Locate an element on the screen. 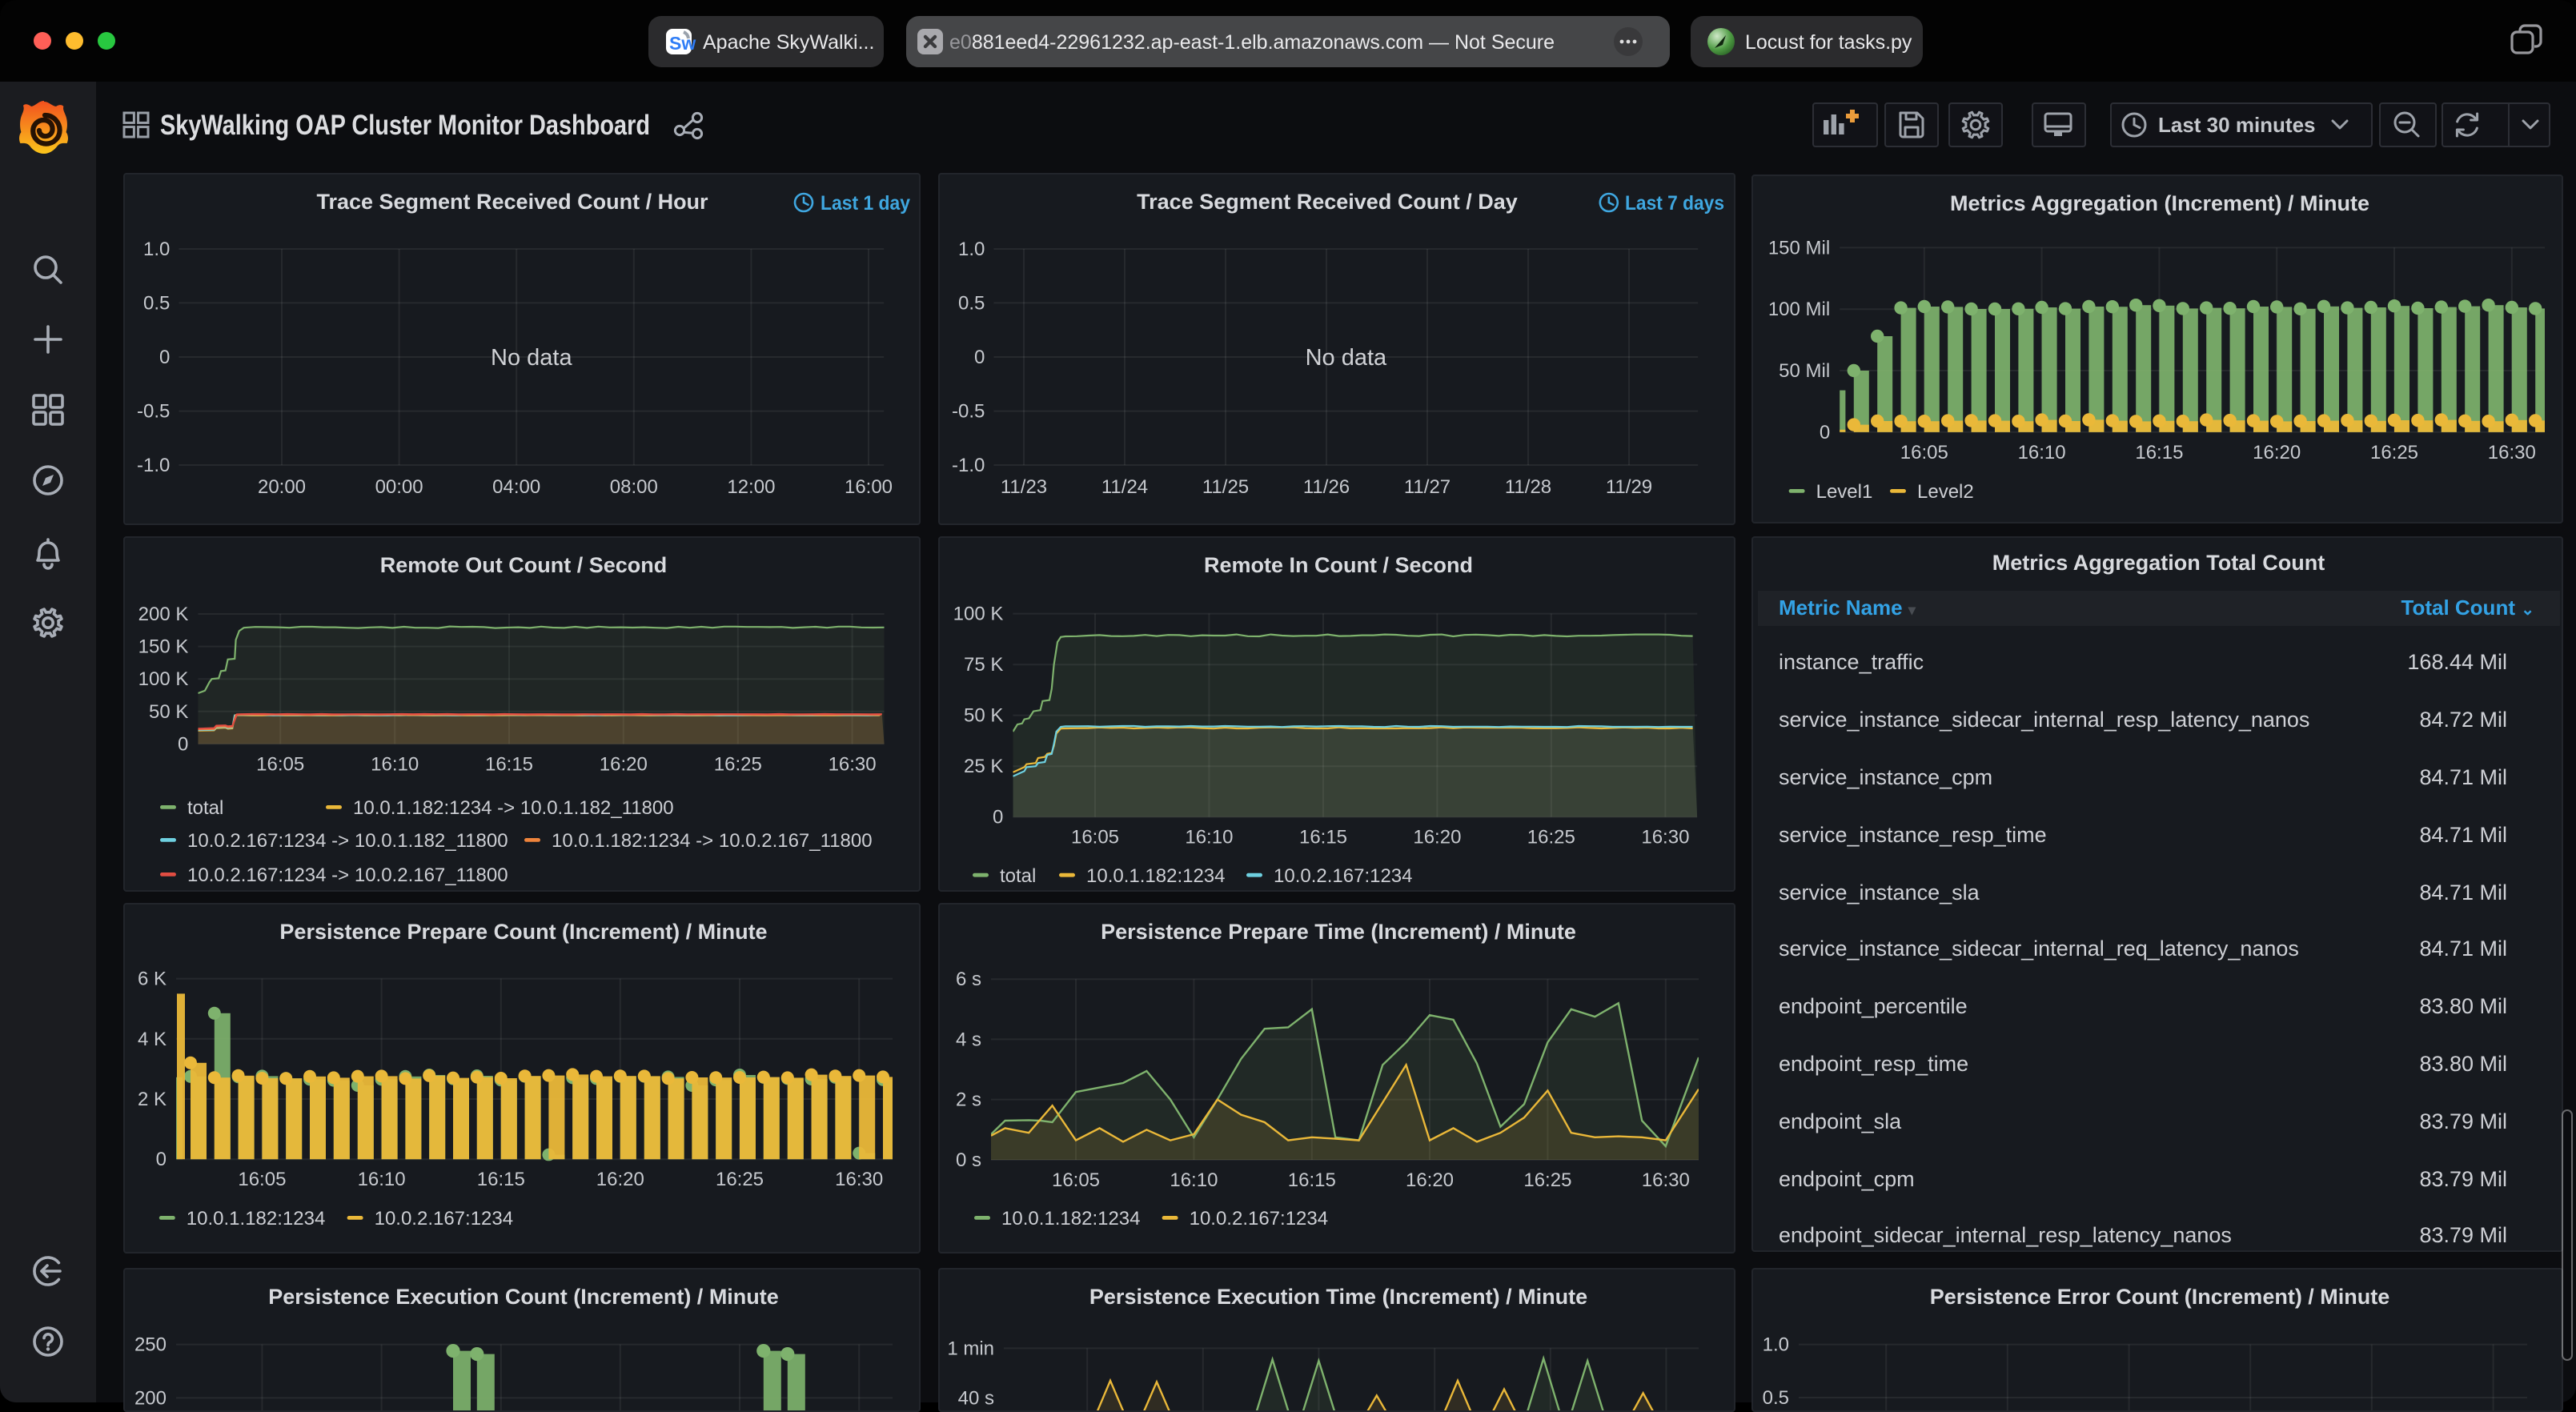 The height and width of the screenshot is (1412, 2576). svg-text:10.0.2.167:1234 -> 10.0.2.167_: 10.0.2.167:1234 -> 10.0.2.167_11800 is located at coordinates (348, 875).